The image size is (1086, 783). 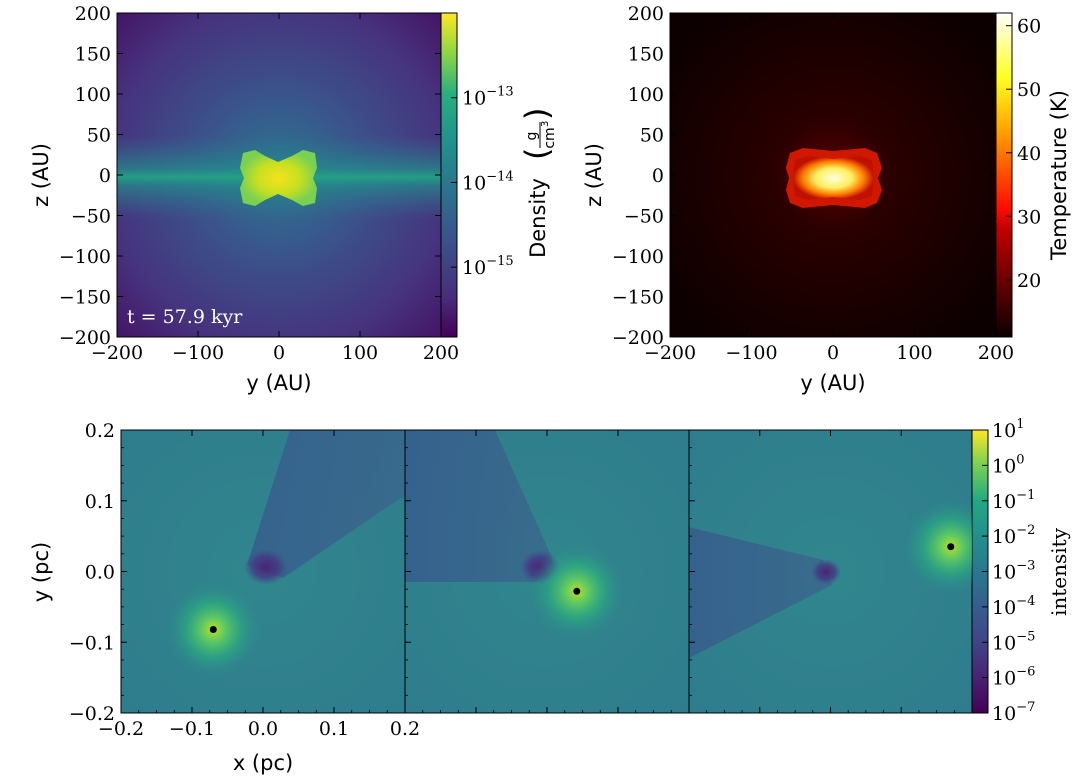 I want to click on intensity-cbar-tick-label: 10⁻³, so click(x=1013, y=571).